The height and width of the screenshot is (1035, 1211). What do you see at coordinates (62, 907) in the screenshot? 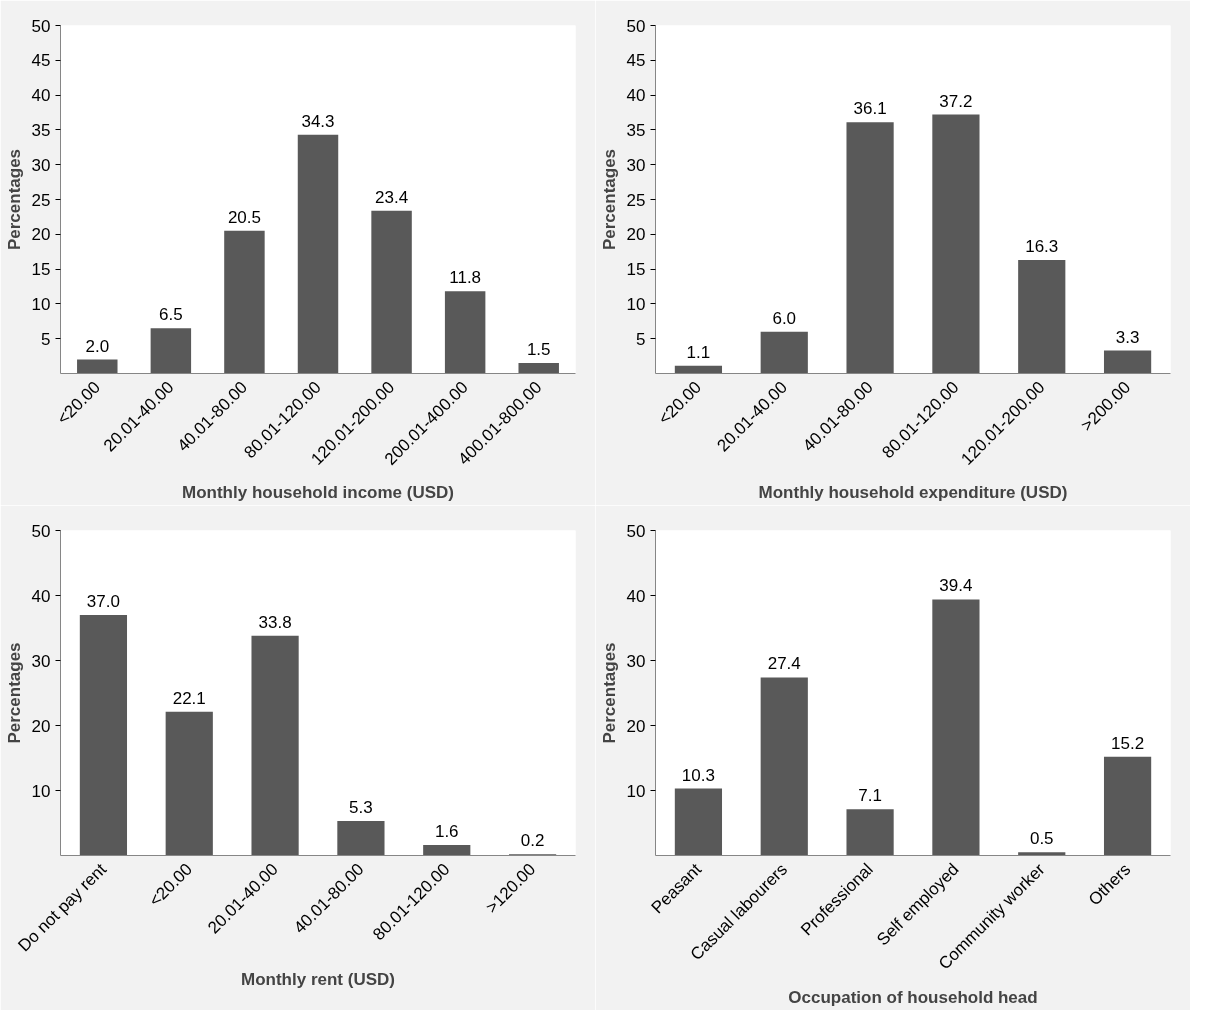
I see `x-tick-label: Do not pay rent` at bounding box center [62, 907].